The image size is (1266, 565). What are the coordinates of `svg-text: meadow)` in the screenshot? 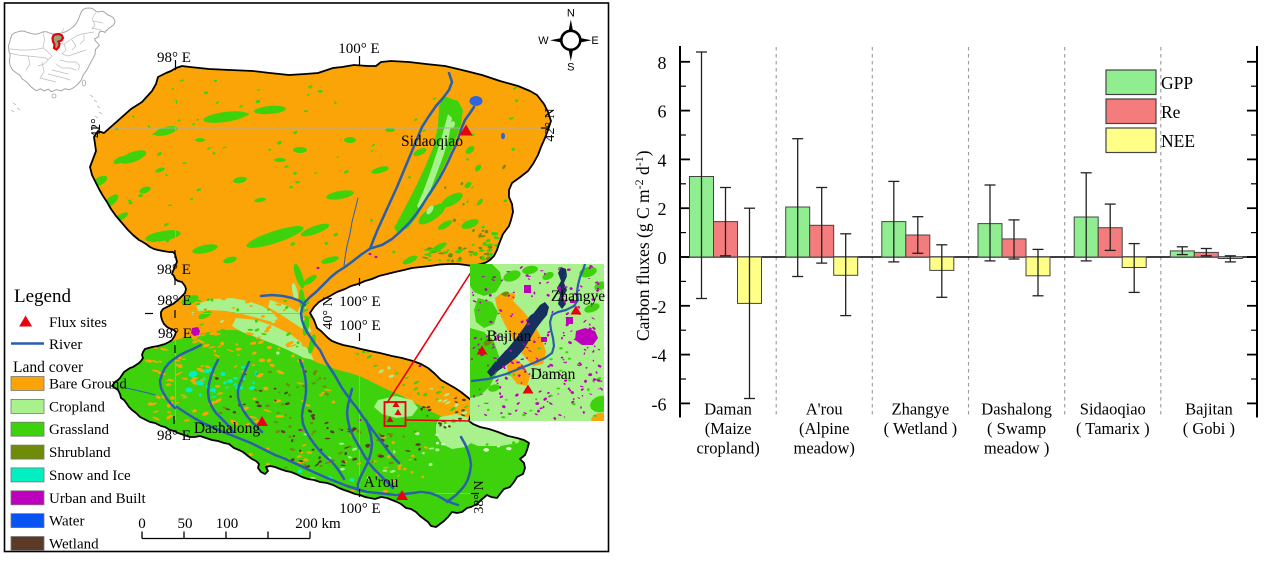 It's located at (823, 448).